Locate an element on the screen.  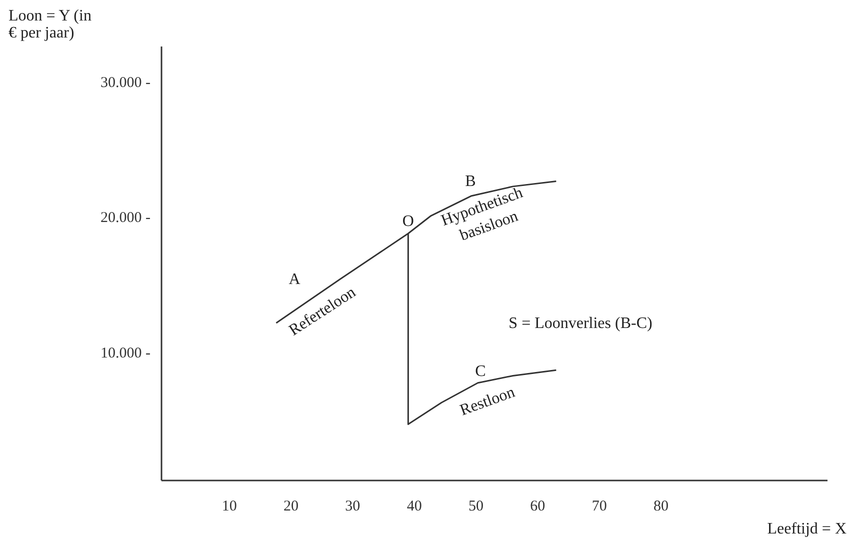
x-tick-label: 50 is located at coordinates (476, 506).